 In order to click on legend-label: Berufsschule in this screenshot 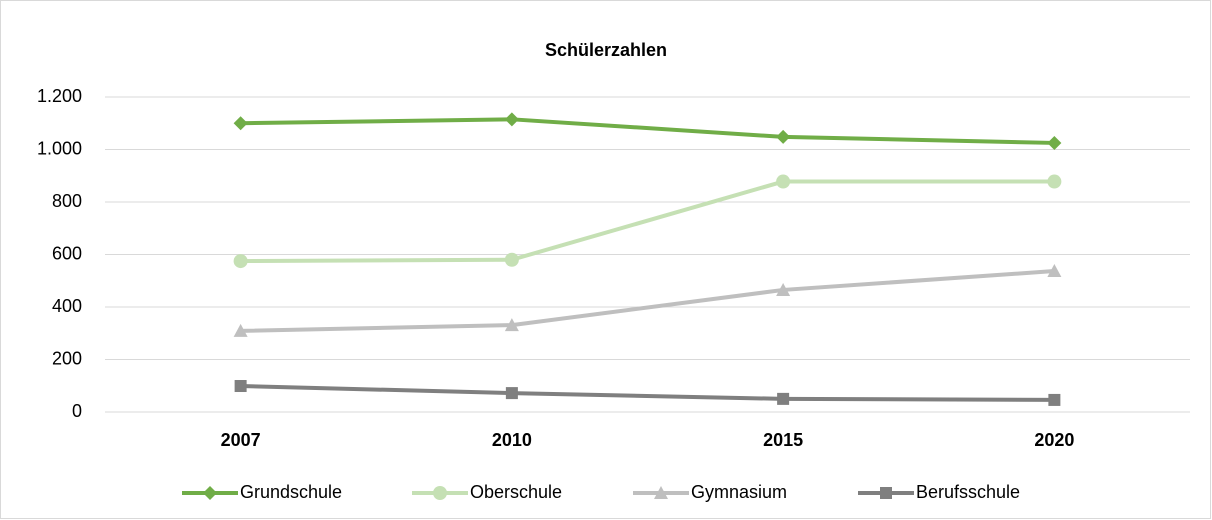, I will do `click(968, 492)`.